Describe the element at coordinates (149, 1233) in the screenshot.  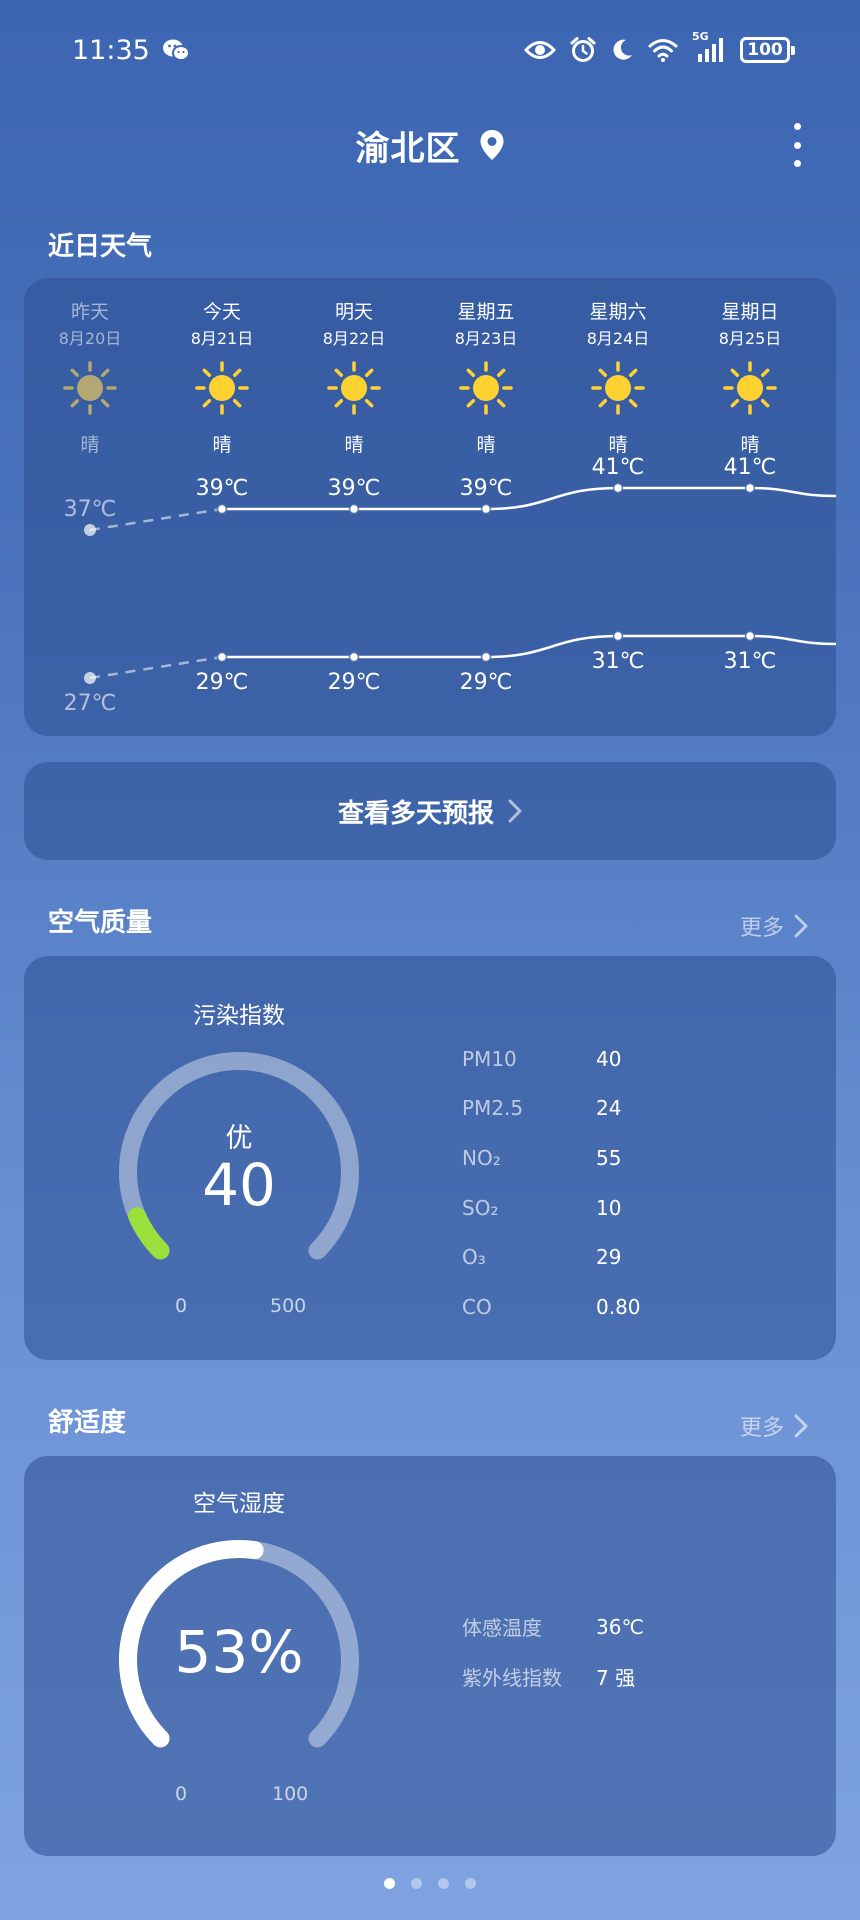
I see `pollution-gauge-fill` at that location.